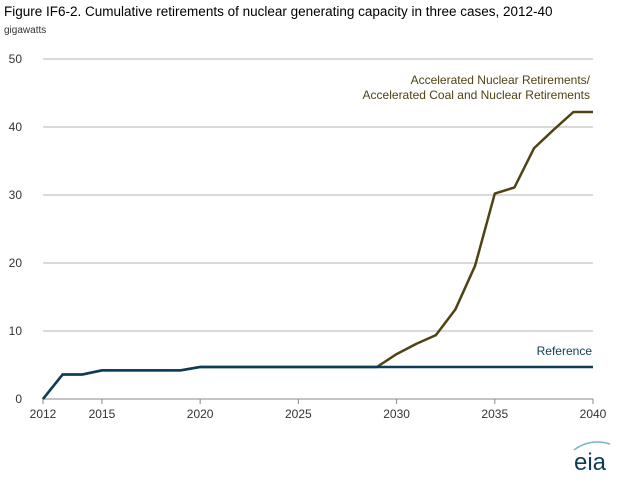 This screenshot has width=618, height=485. I want to click on series-label-accelerated: Accelerated Coal and Nuclear Retirements, so click(476, 95).